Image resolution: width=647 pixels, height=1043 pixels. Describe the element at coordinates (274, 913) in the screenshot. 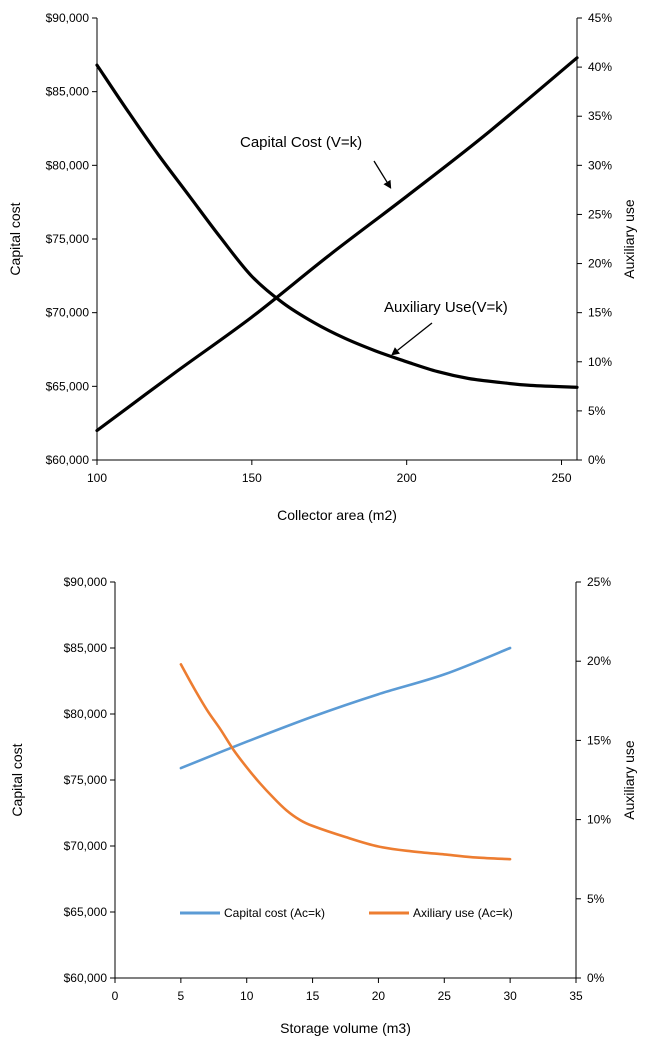

I see `legend-label: Capital cost (Ac=k)` at that location.